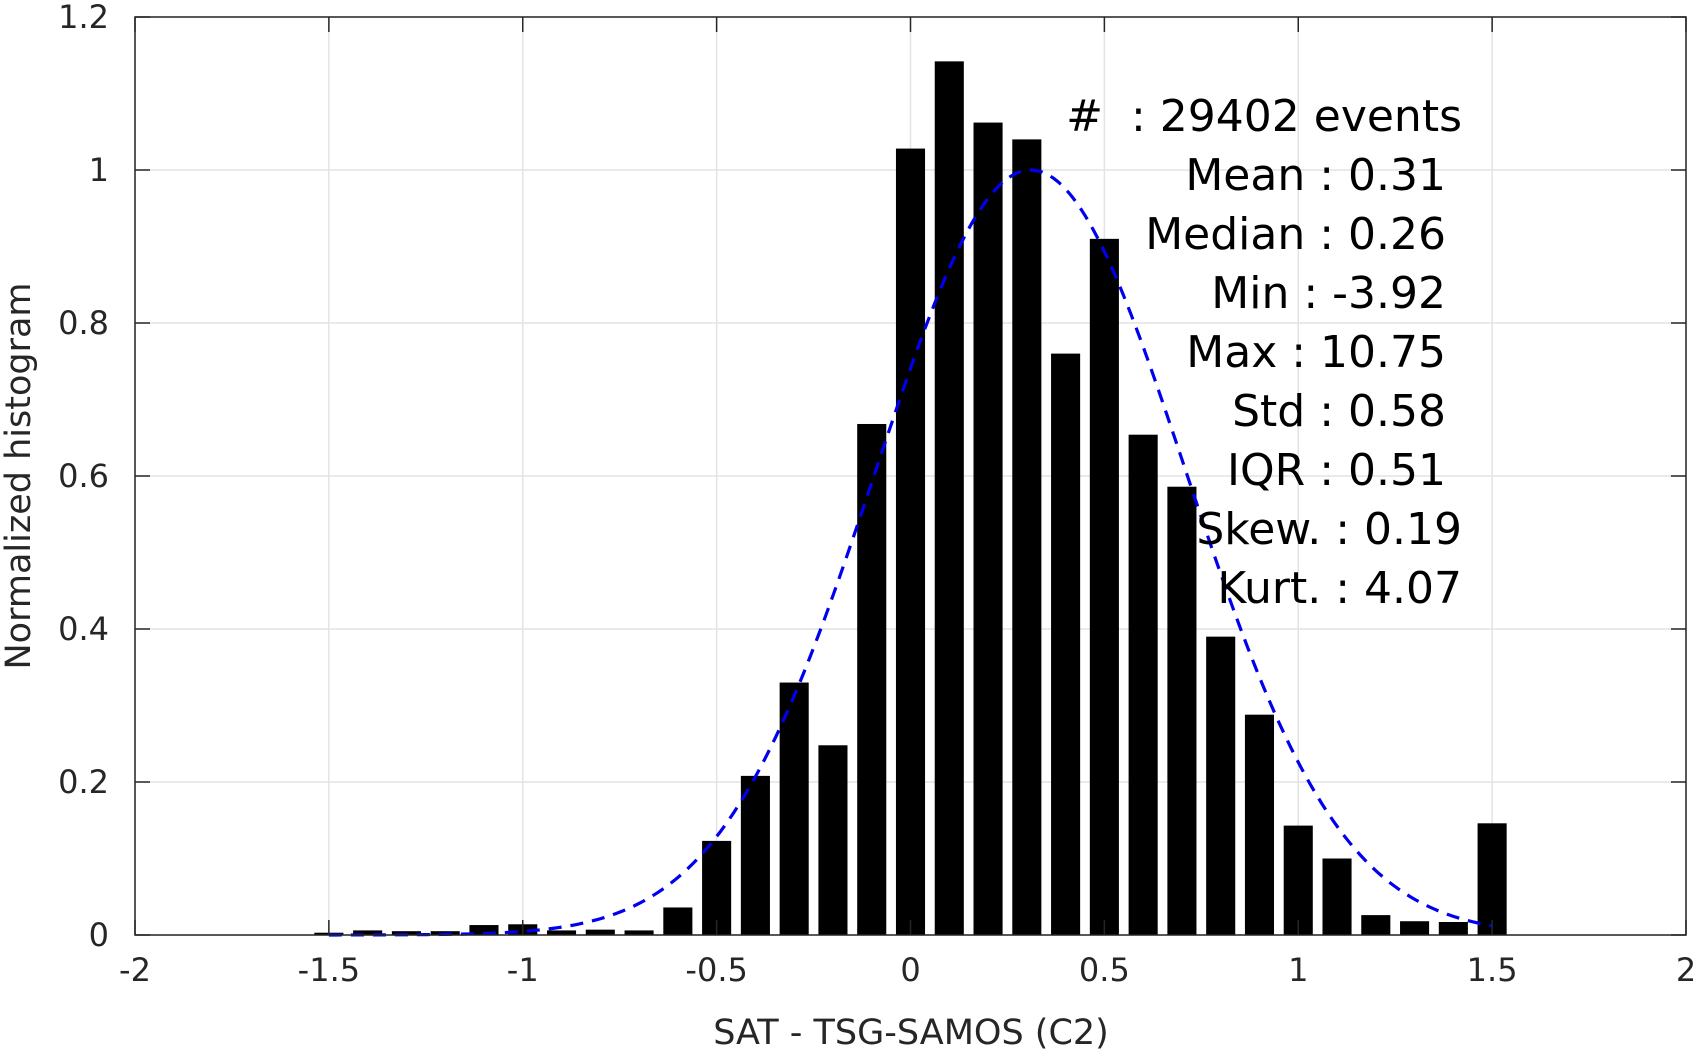 This screenshot has width=1703, height=1058. Describe the element at coordinates (19, 475) in the screenshot. I see `y-axis-title: Normalized histogram` at that location.